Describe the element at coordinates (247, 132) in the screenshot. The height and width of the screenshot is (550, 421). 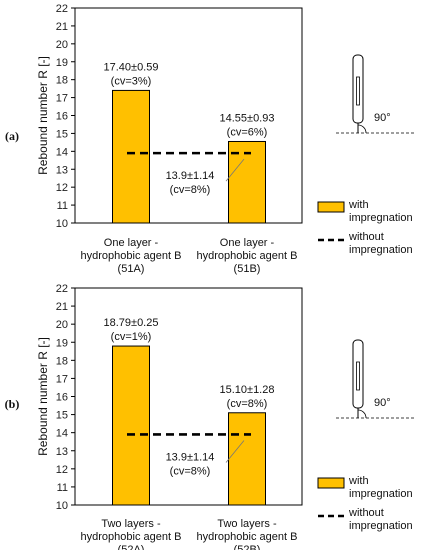
I see `bar-cv-label: (cv=6%)` at that location.